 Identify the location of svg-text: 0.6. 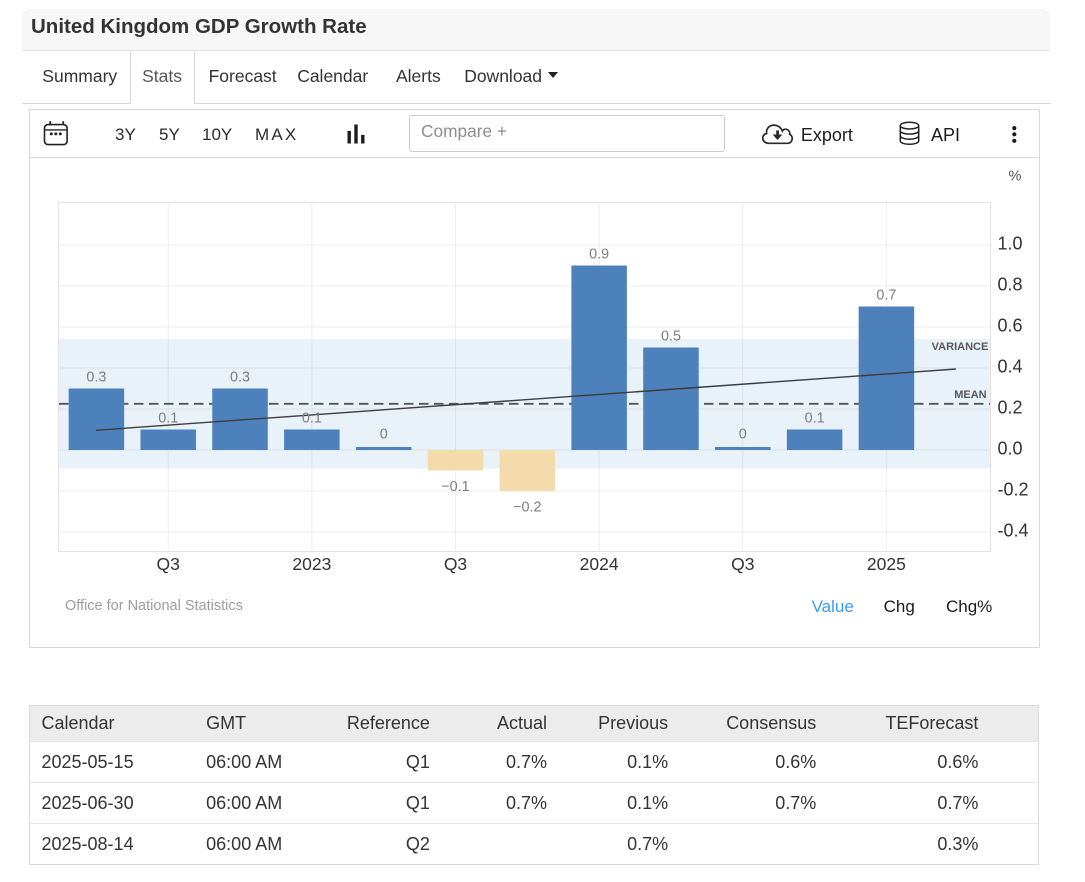
(1010, 325).